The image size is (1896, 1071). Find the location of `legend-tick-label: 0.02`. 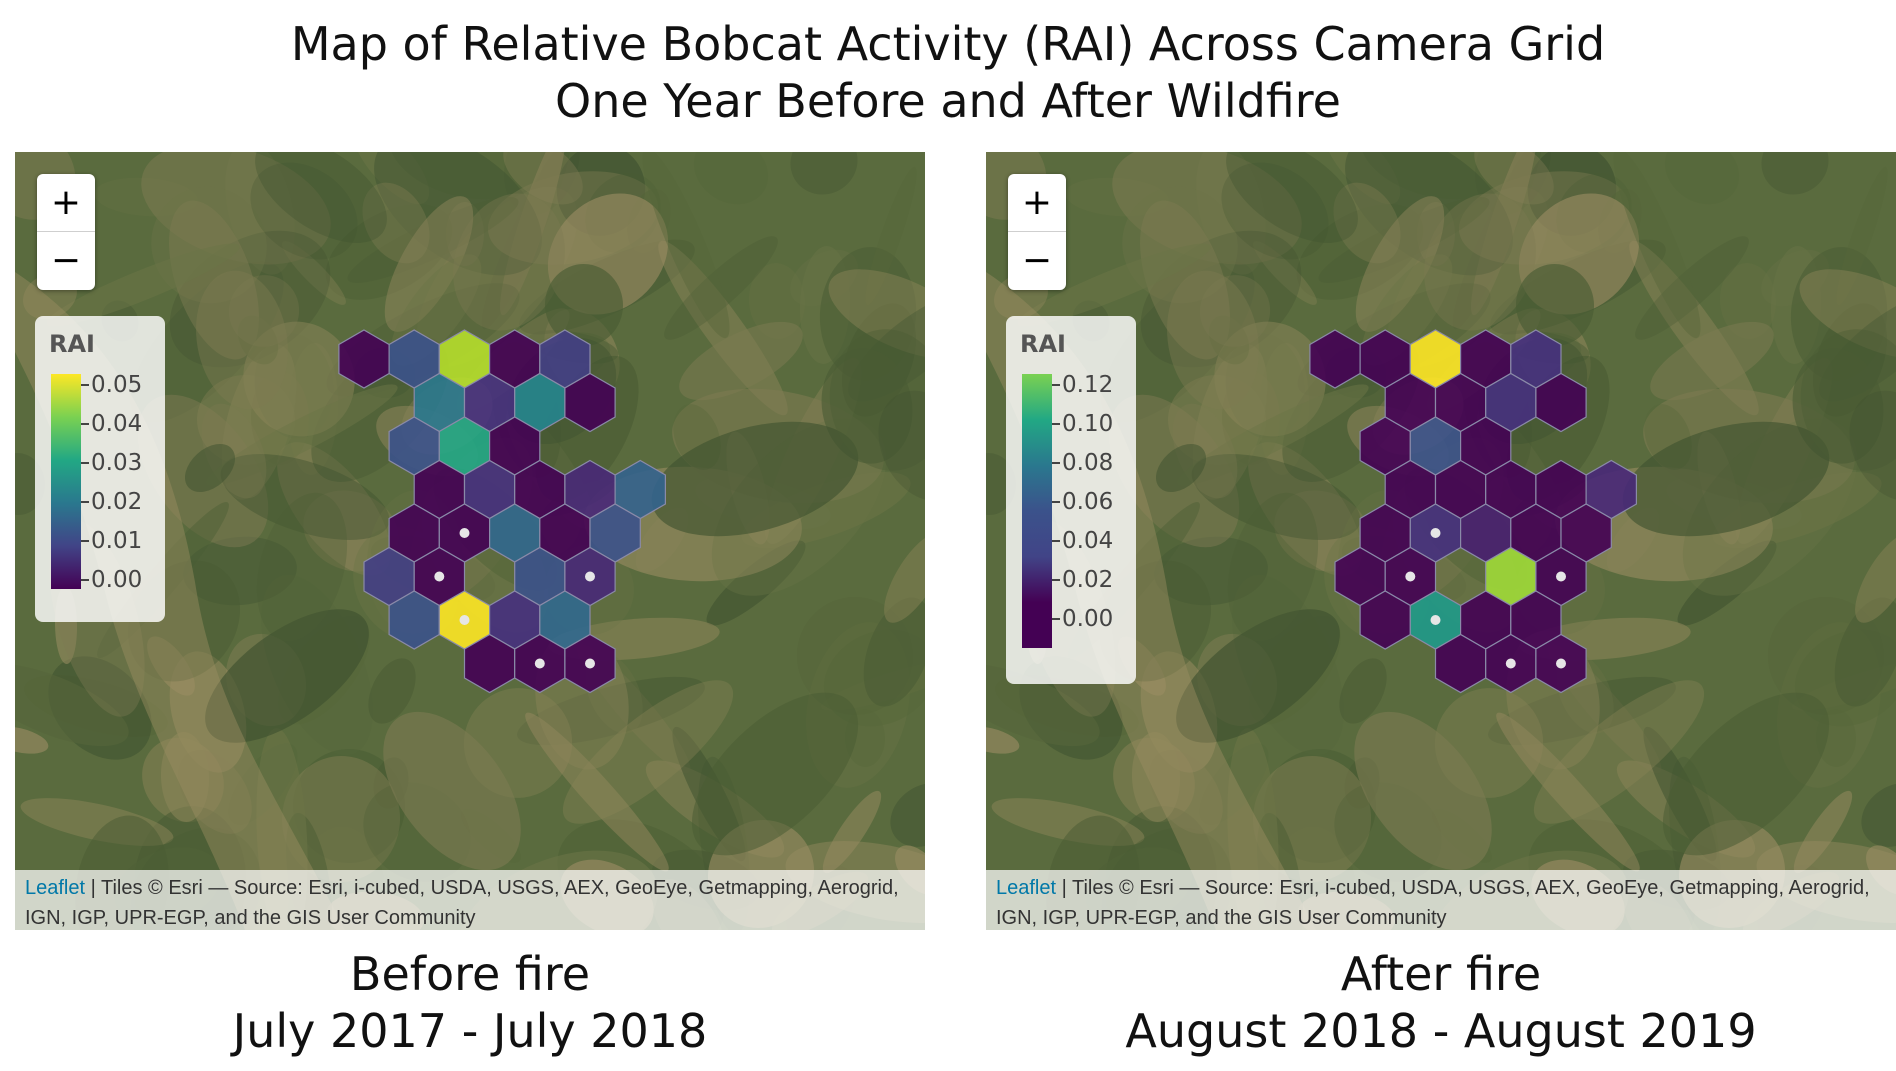

legend-tick-label: 0.02 is located at coordinates (117, 502).